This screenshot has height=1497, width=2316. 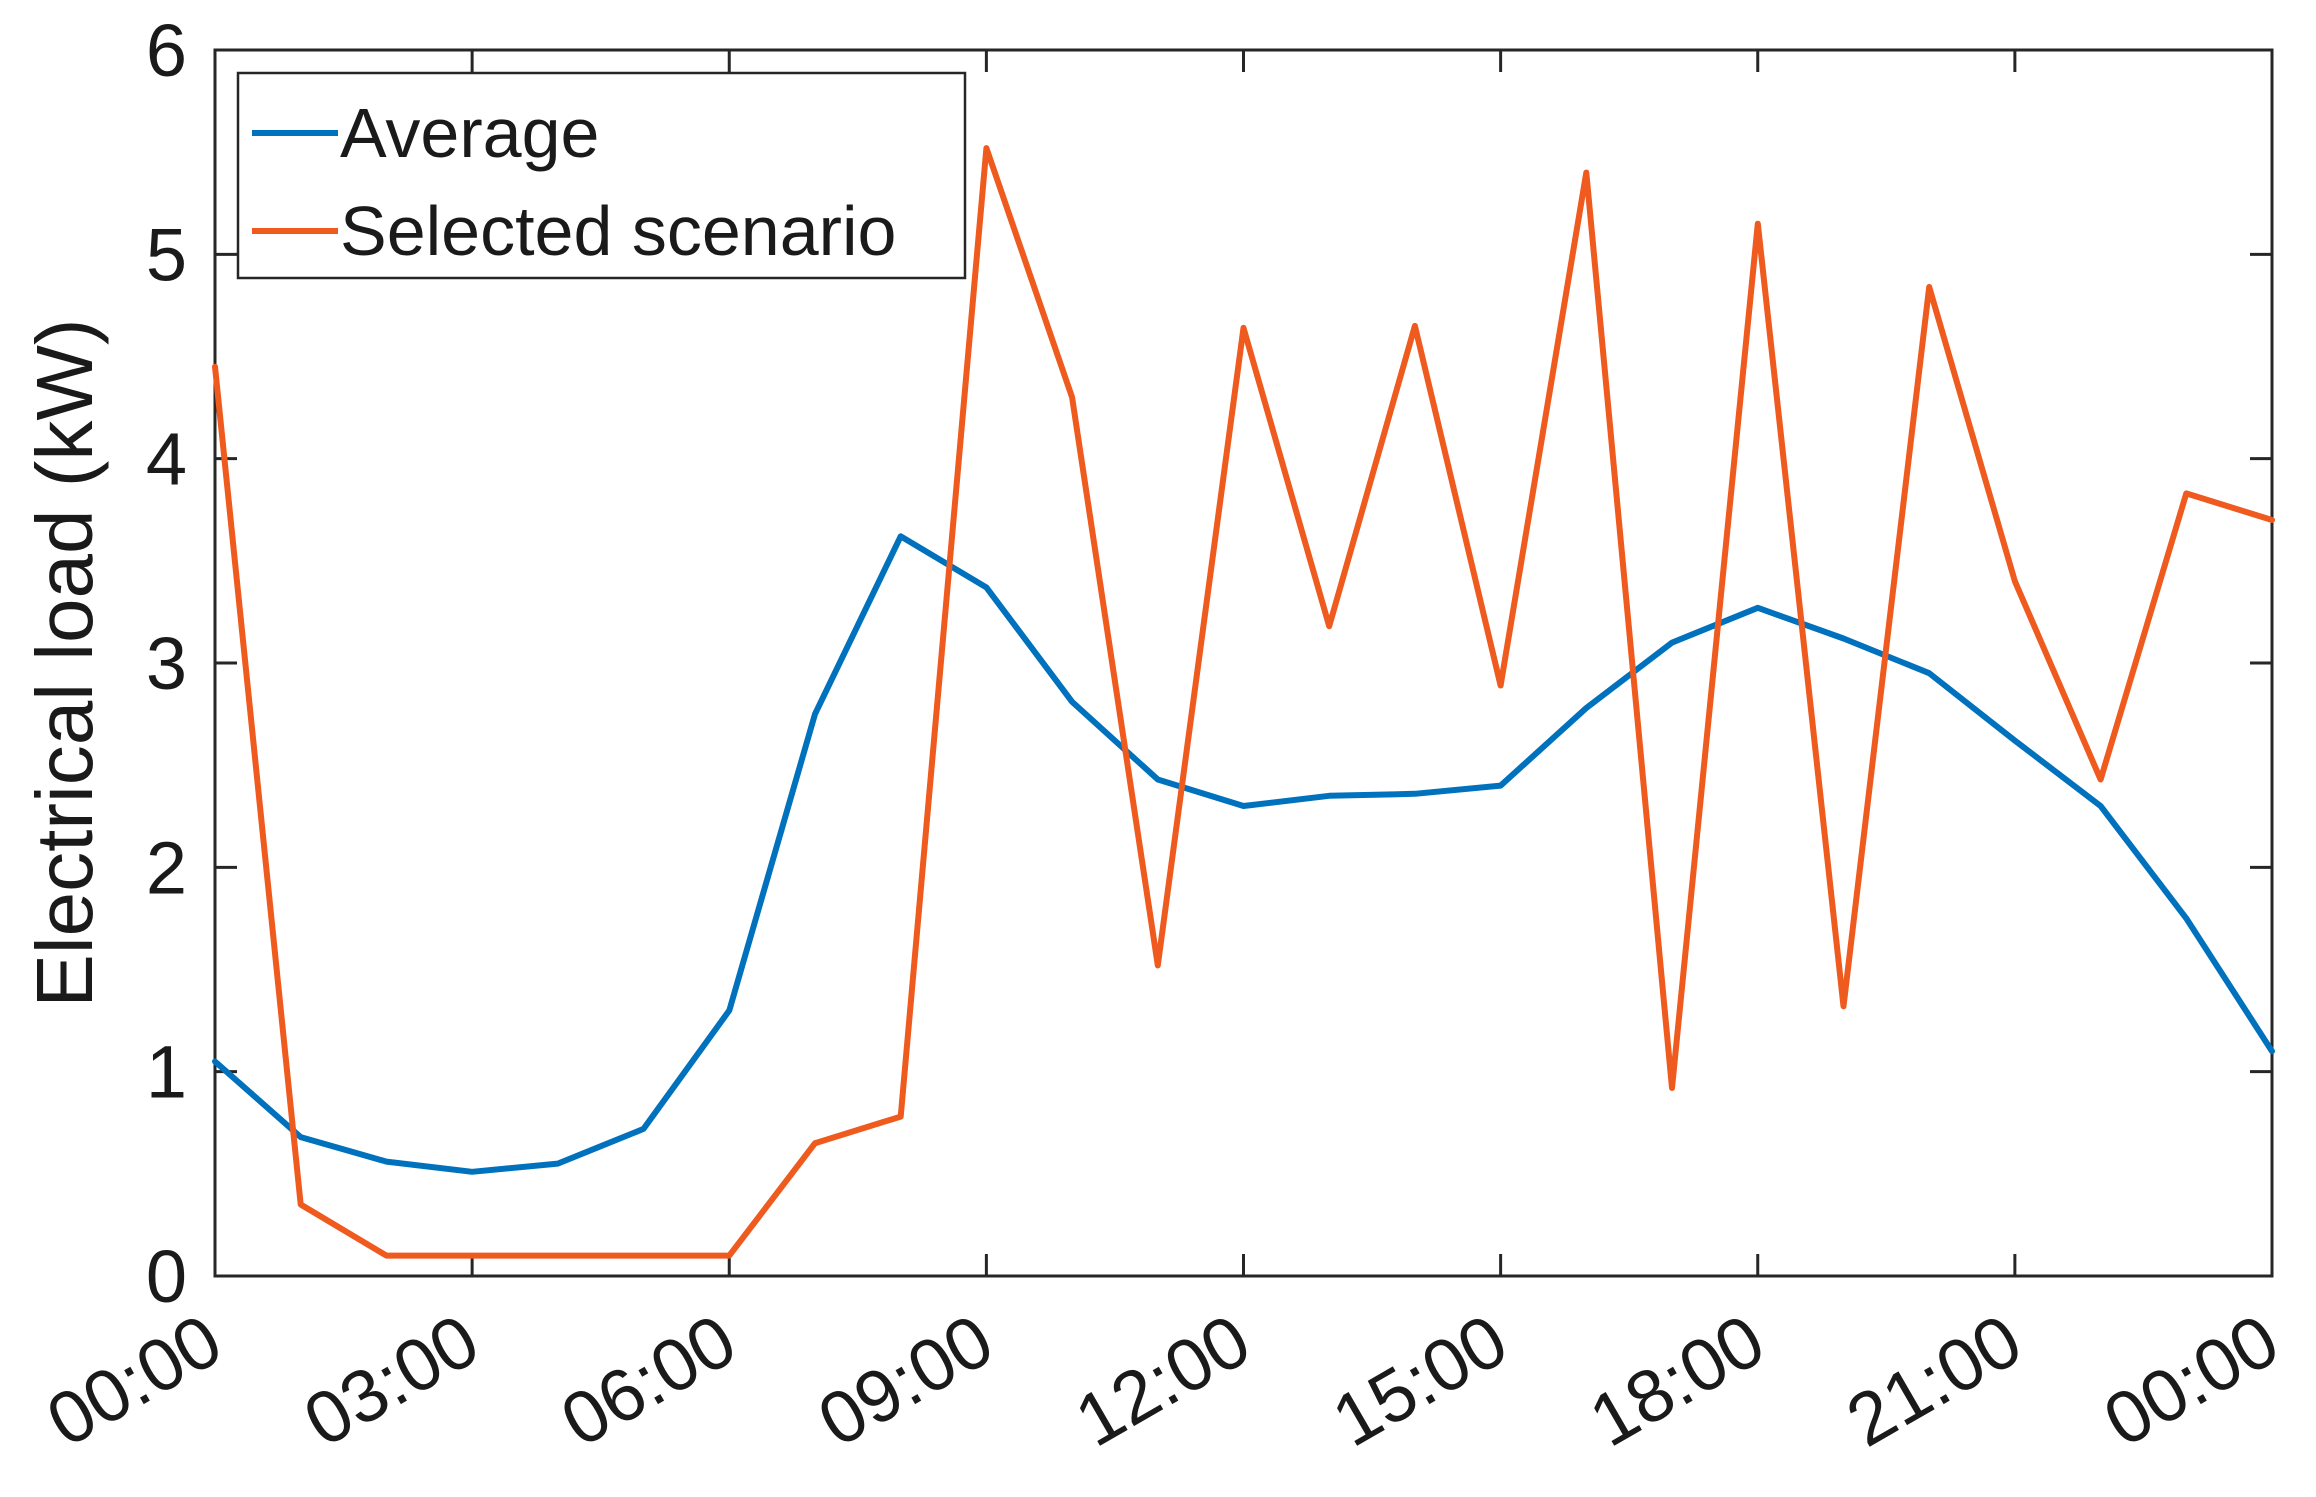 What do you see at coordinates (166, 254) in the screenshot?
I see `y-tick-label: 5` at bounding box center [166, 254].